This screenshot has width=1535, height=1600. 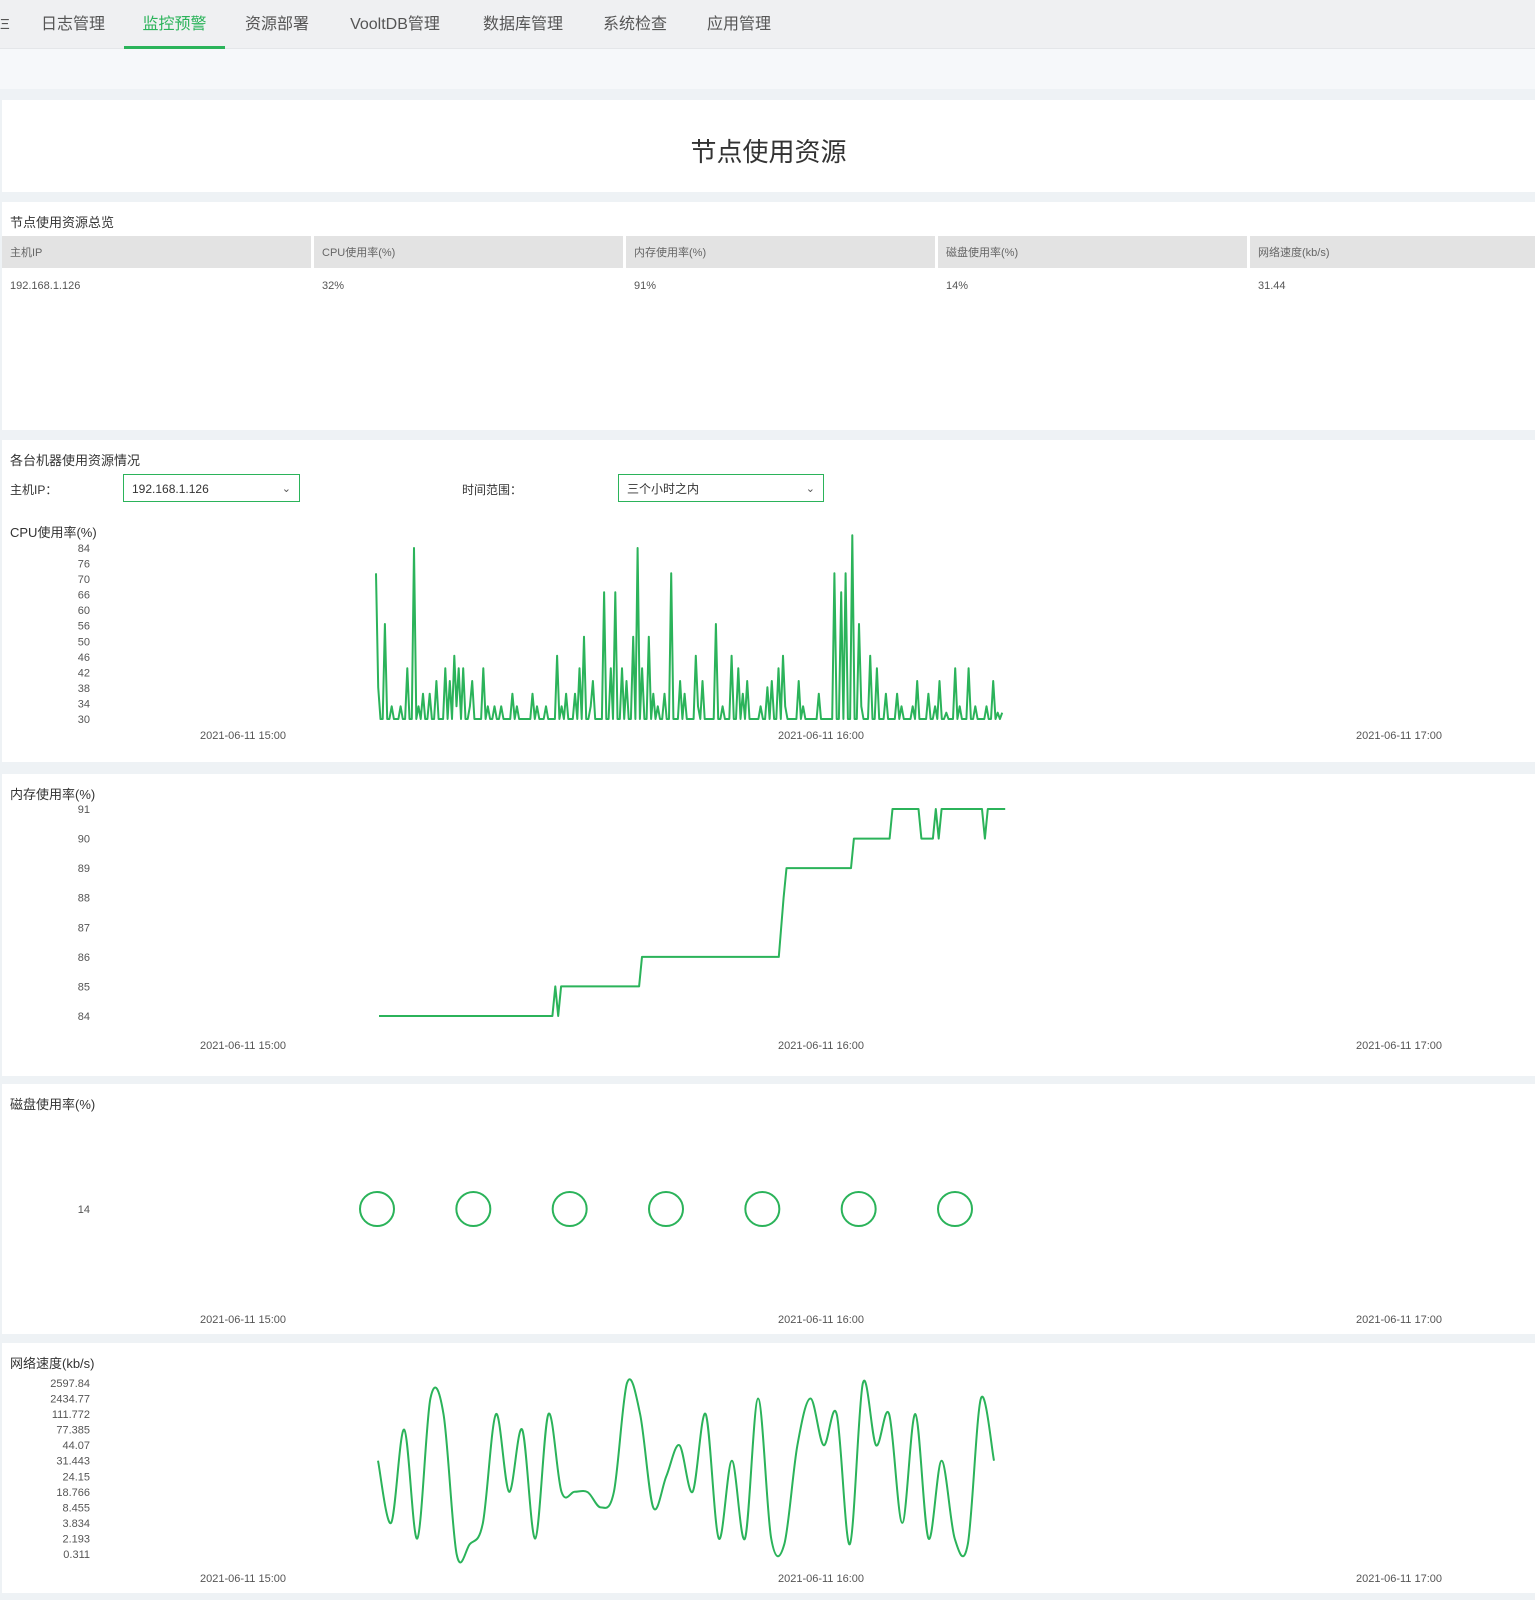 I want to click on memory-series-line, so click(x=692, y=912).